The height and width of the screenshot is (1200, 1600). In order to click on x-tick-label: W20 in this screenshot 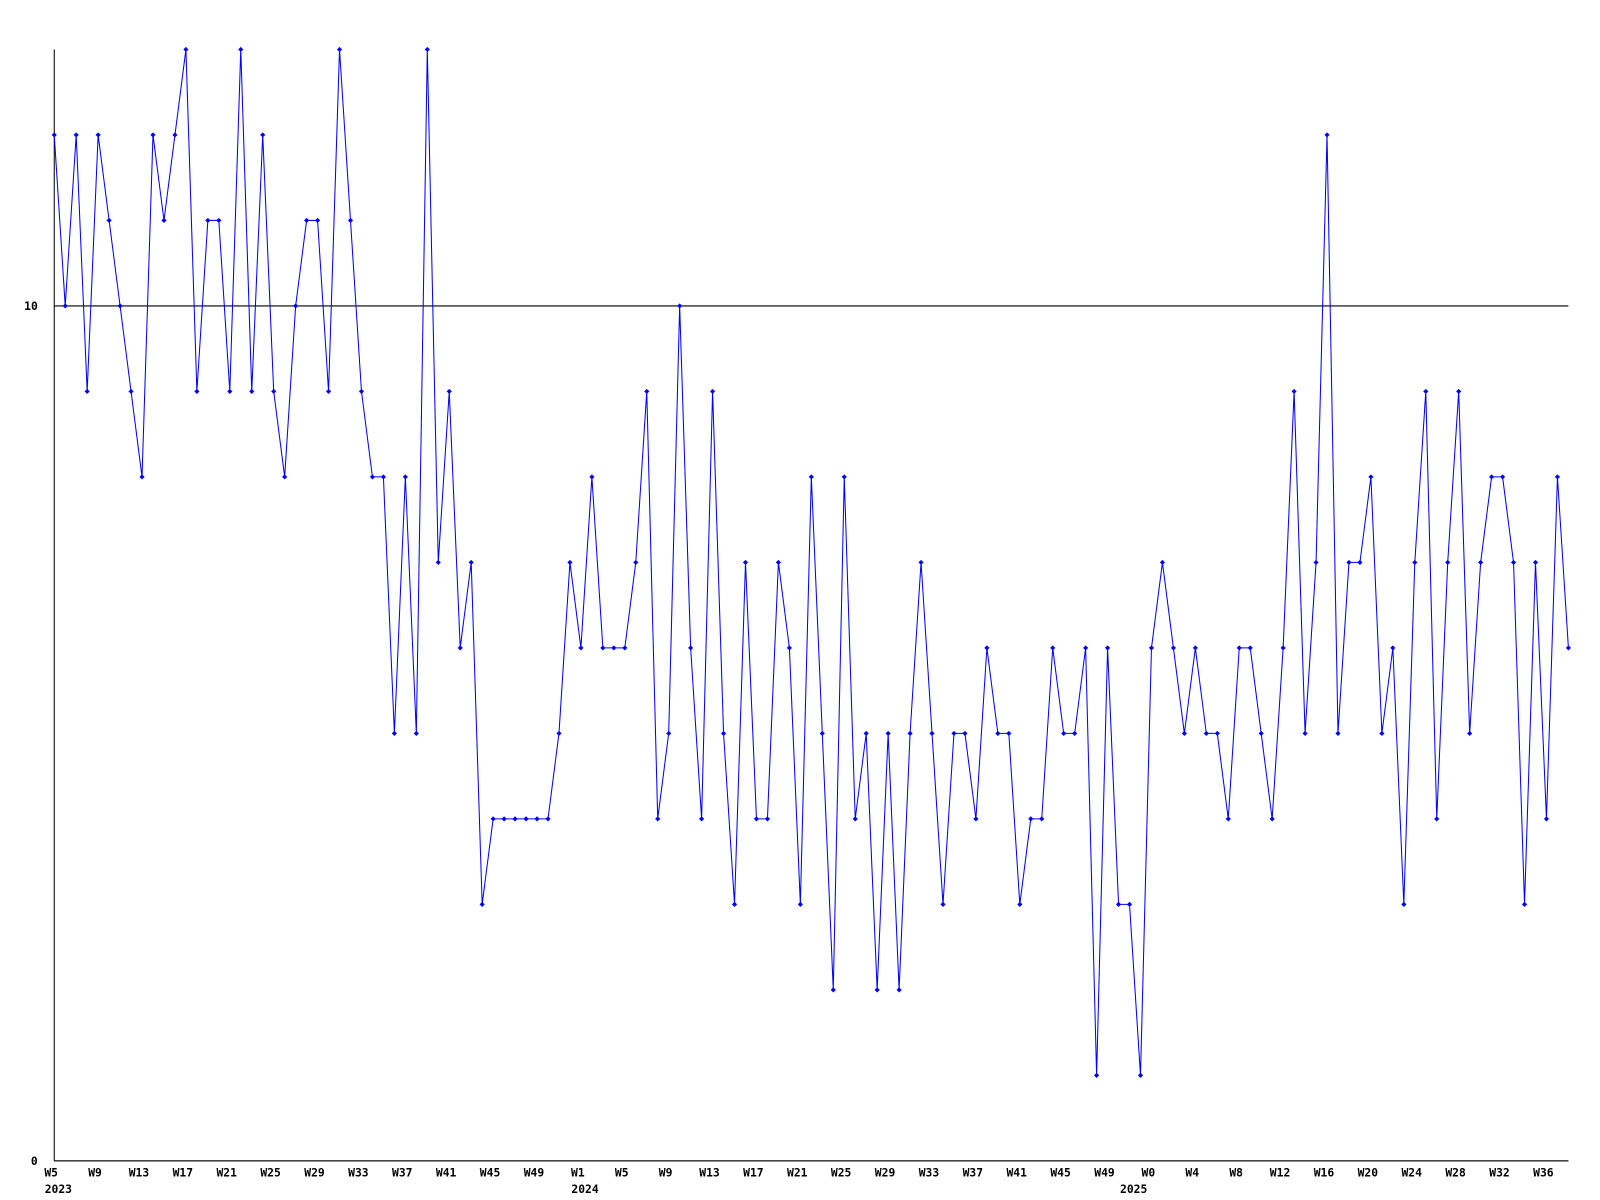, I will do `click(1368, 1172)`.